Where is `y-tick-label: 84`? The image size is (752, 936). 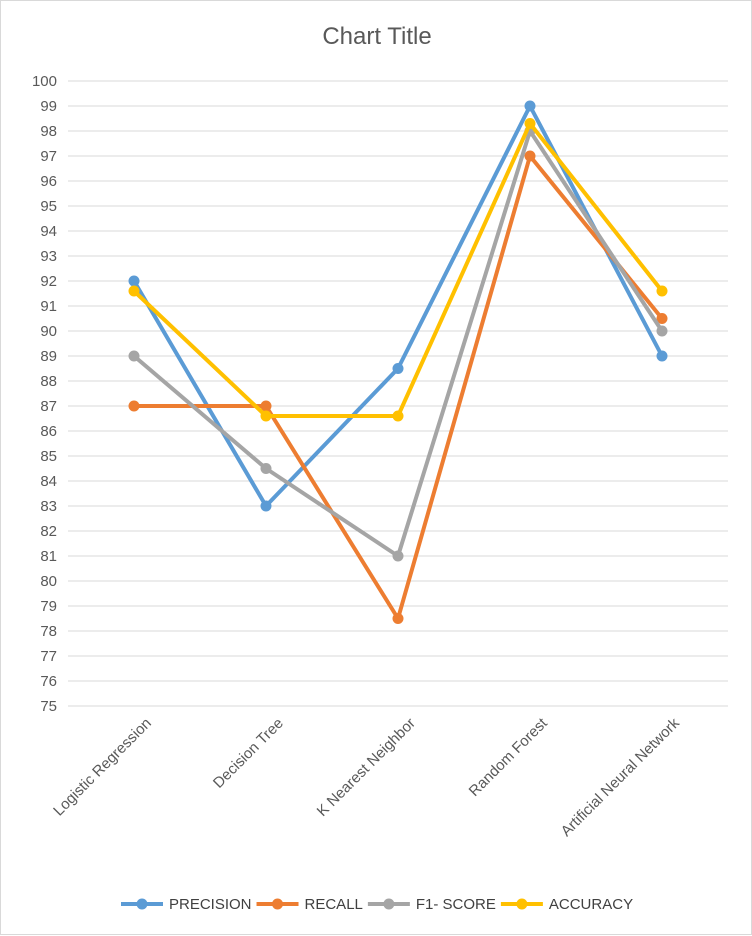 y-tick-label: 84 is located at coordinates (48, 481).